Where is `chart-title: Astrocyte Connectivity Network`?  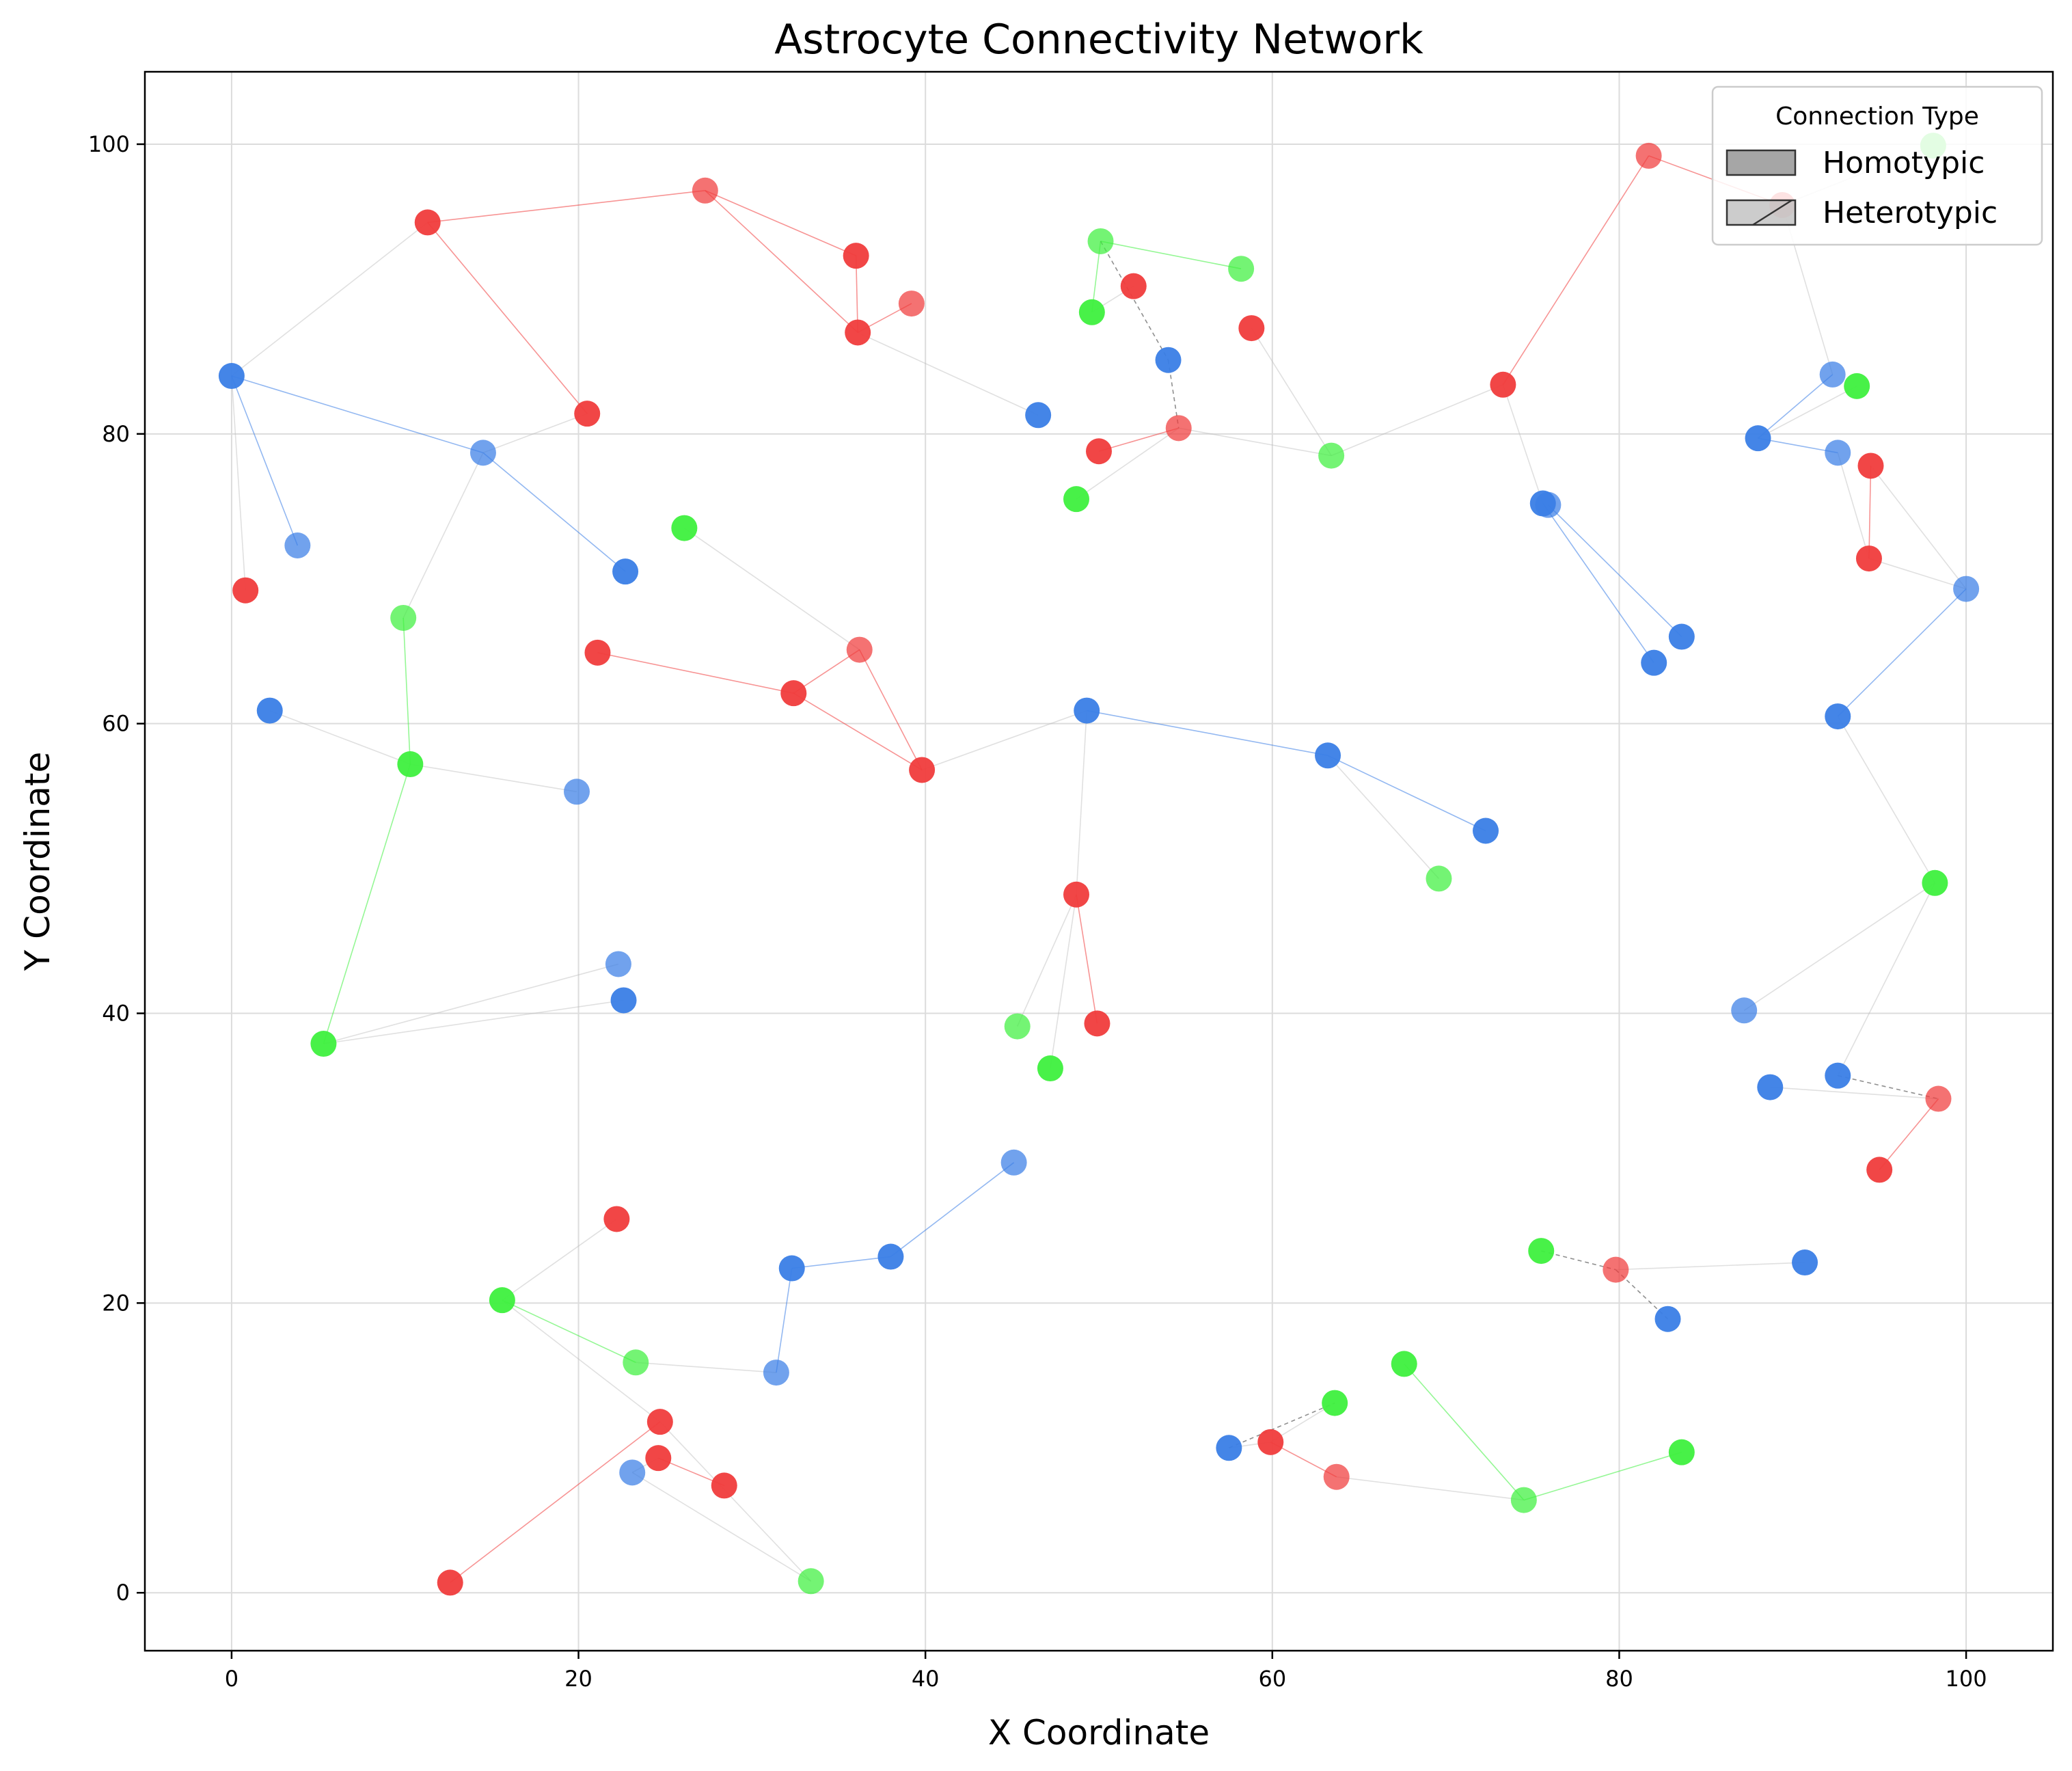 chart-title: Astrocyte Connectivity Network is located at coordinates (1098, 40).